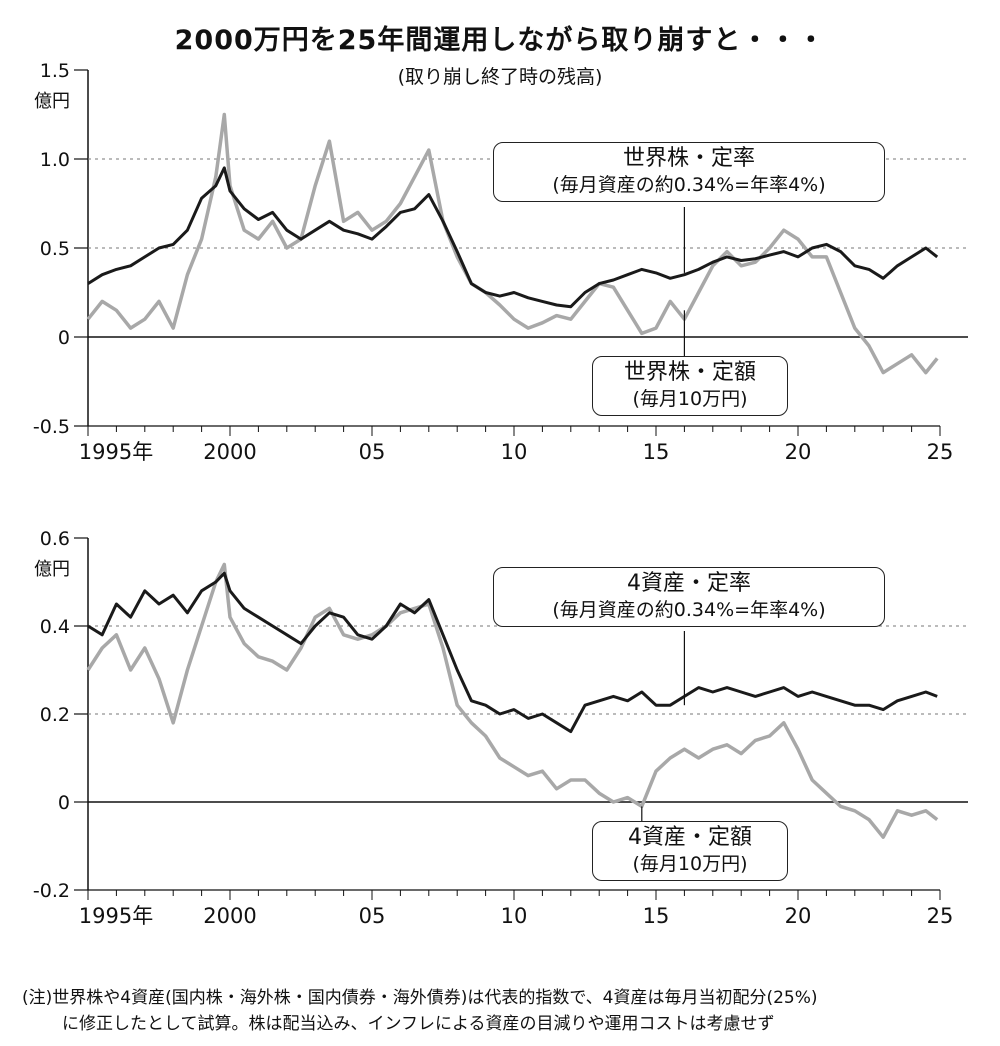 The width and height of the screenshot is (1000, 1046). What do you see at coordinates (690, 837) in the screenshot?
I see `callout-4asset-amount-title: 4資産・定額` at bounding box center [690, 837].